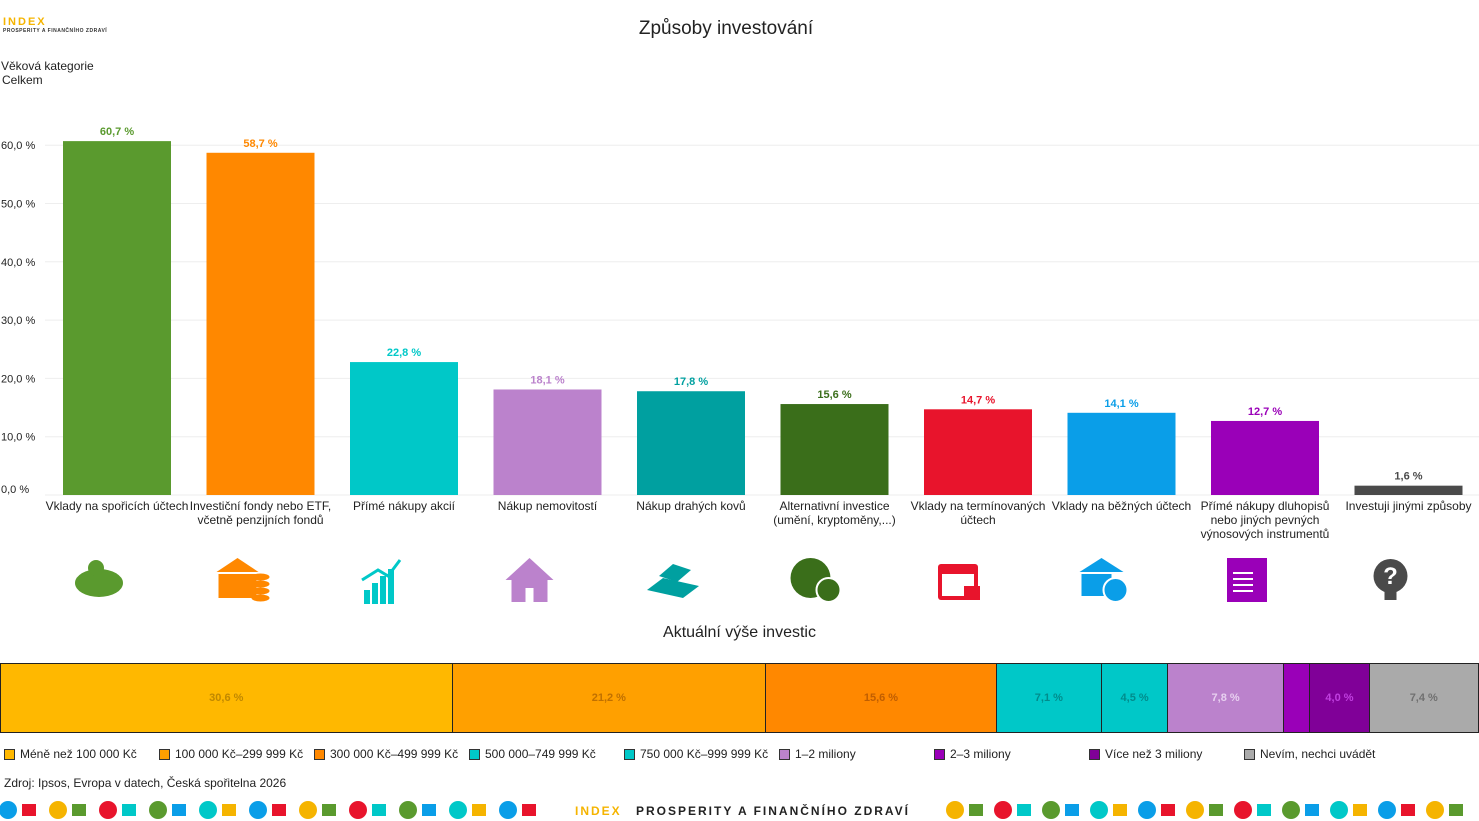  Describe the element at coordinates (78, 754) in the screenshot. I see `legend-label: Méně než 100 000 Kč` at that location.